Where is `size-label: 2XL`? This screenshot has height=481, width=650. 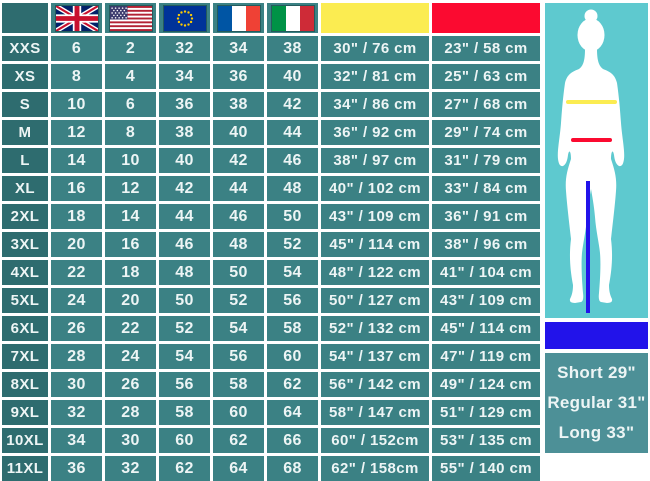 size-label: 2XL is located at coordinates (25, 216).